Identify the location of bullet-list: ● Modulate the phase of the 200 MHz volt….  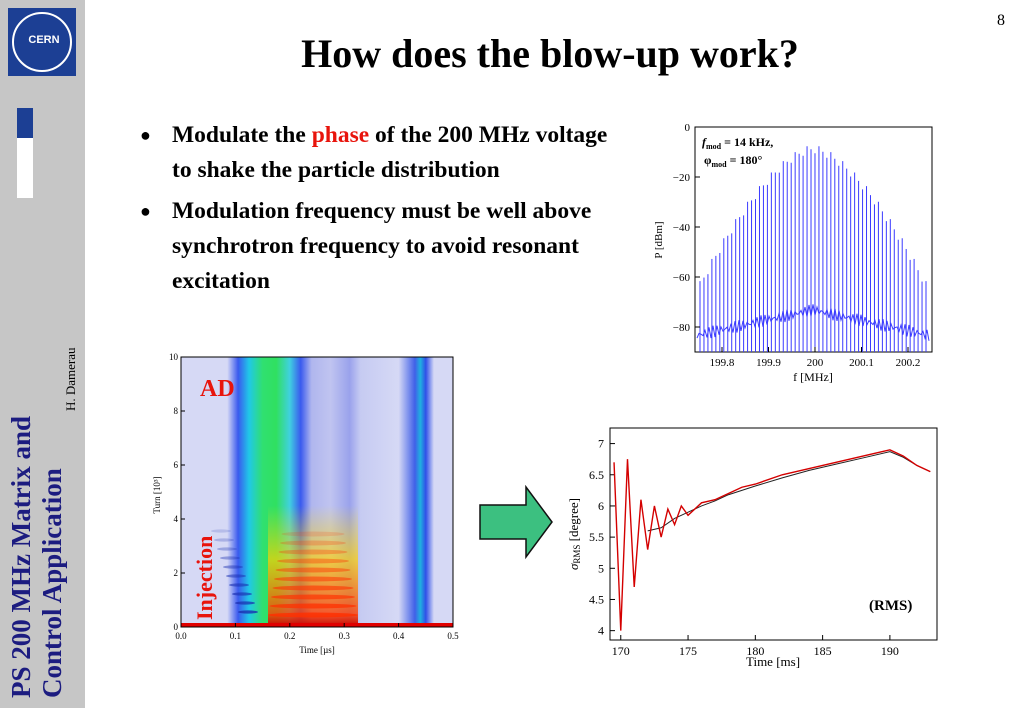
(380, 211).